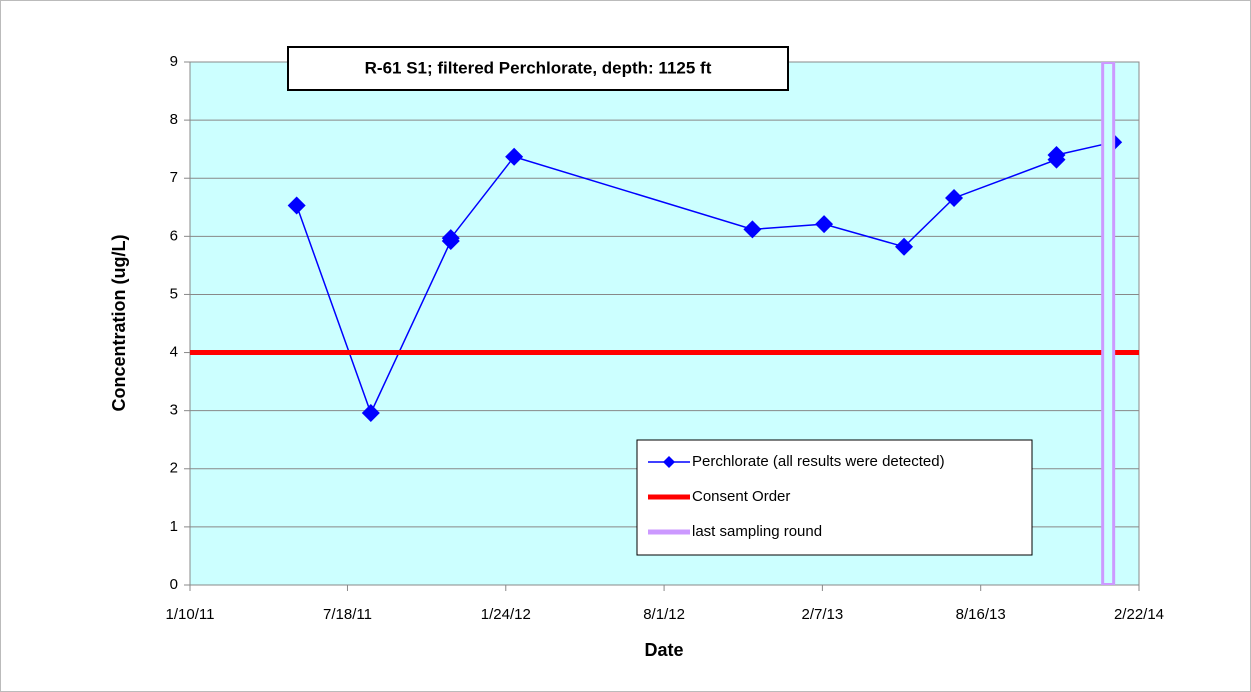 The height and width of the screenshot is (692, 1251). What do you see at coordinates (174, 61) in the screenshot?
I see `y-tick-label: 9` at bounding box center [174, 61].